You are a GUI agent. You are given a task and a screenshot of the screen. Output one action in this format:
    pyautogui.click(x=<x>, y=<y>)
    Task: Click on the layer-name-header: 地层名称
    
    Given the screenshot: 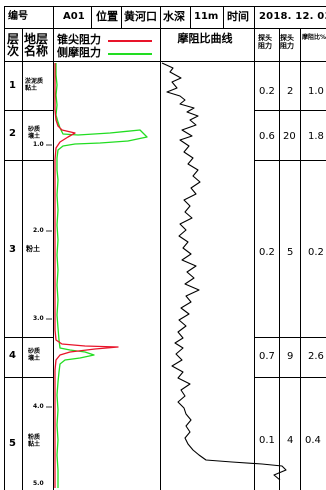 What is the action you would take?
    pyautogui.click(x=36, y=45)
    